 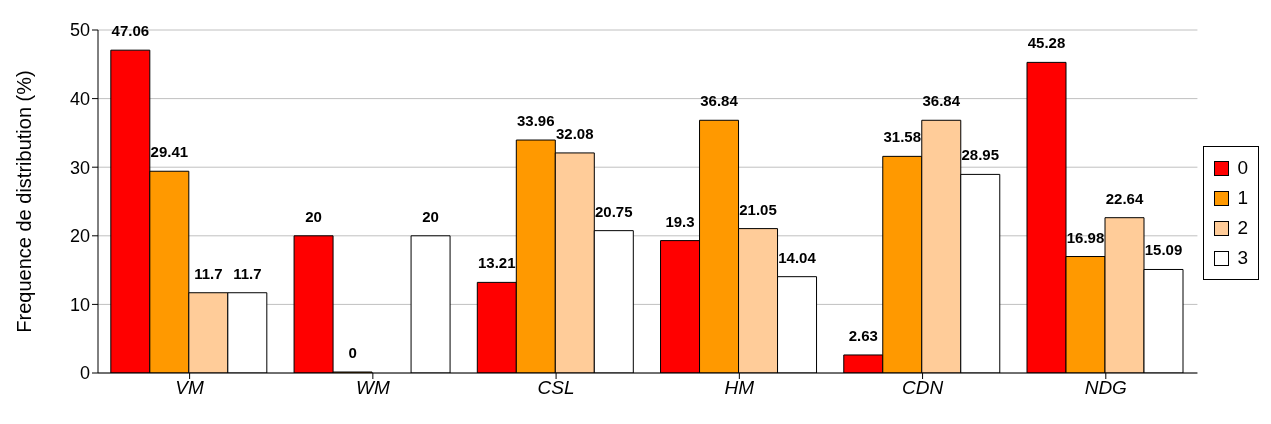 What do you see at coordinates (497, 263) in the screenshot?
I see `data-label: 13.21` at bounding box center [497, 263].